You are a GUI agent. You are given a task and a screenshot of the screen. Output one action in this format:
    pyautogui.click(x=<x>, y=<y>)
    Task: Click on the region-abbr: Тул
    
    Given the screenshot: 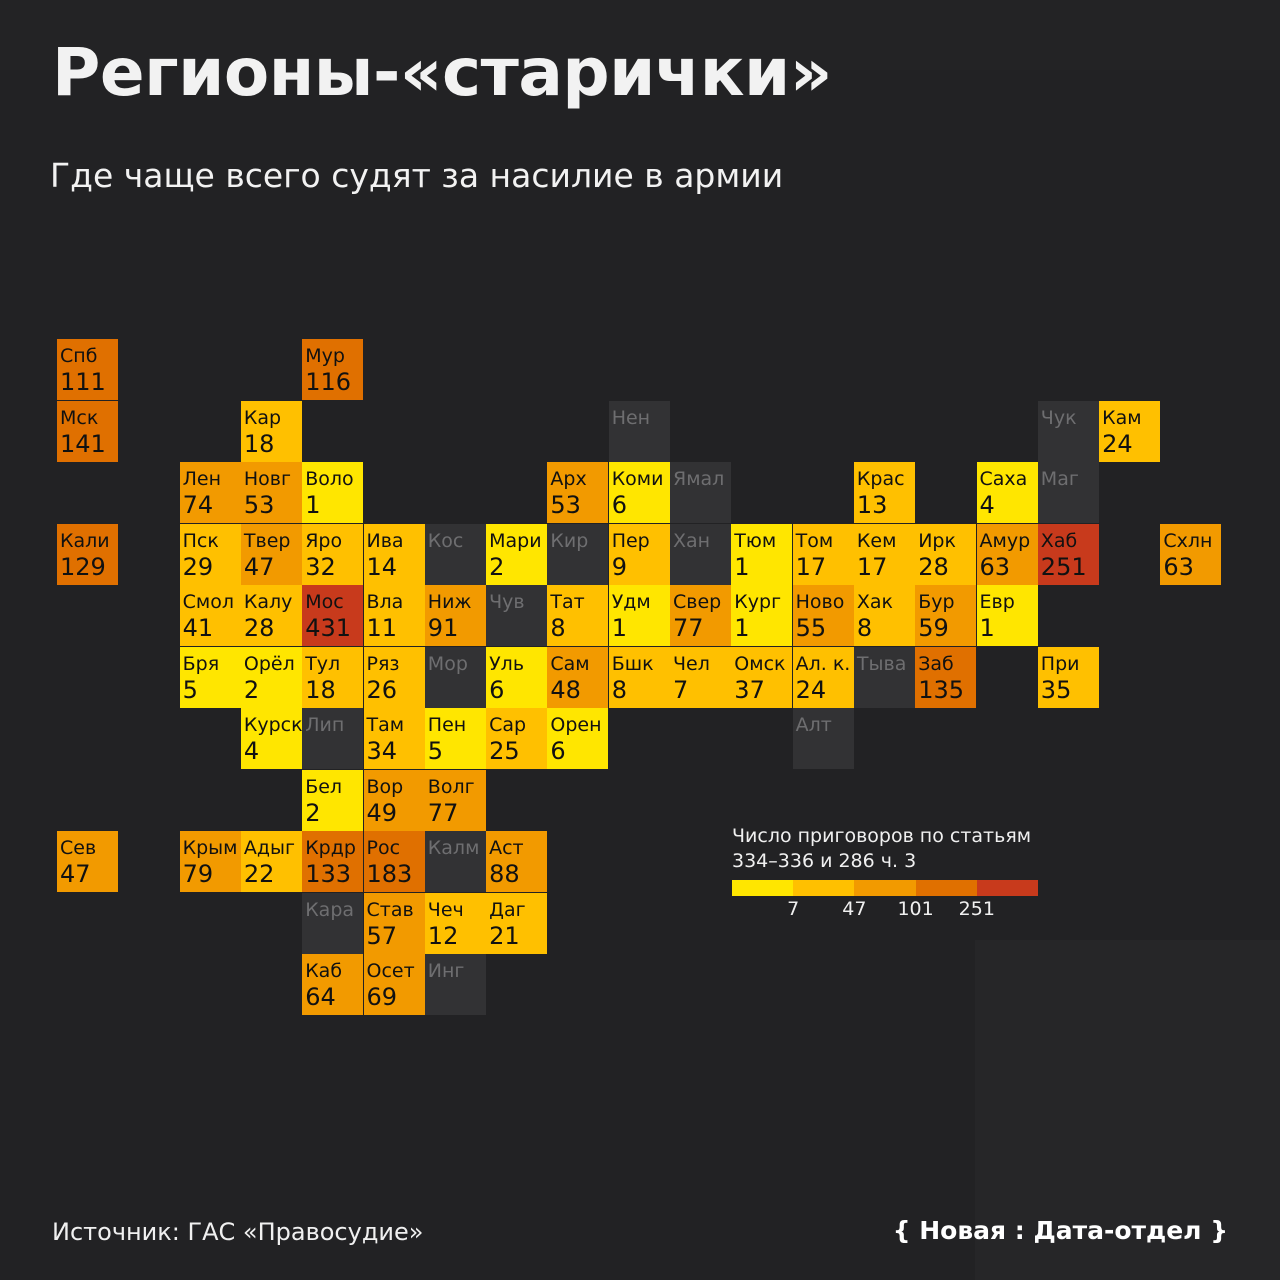 What is the action you would take?
    pyautogui.click(x=323, y=663)
    